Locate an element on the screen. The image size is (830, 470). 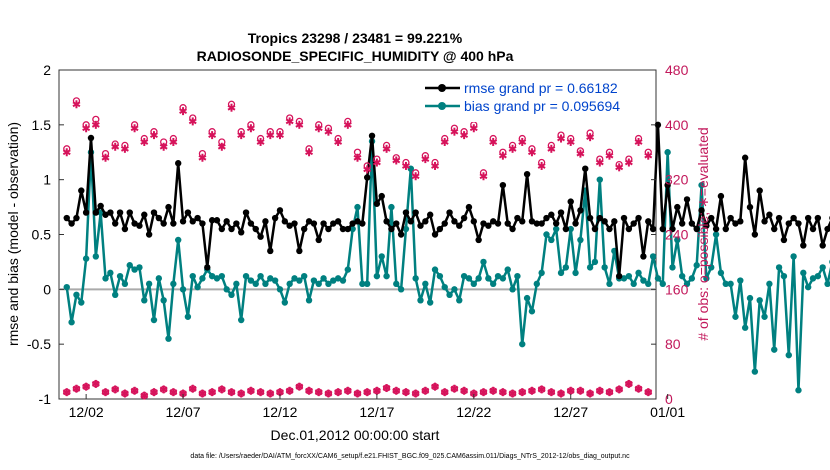
chart-subtitle: RADIOSONDE_SPECIFIC_HUMIDITY @ 400 hPa is located at coordinates (355, 56).